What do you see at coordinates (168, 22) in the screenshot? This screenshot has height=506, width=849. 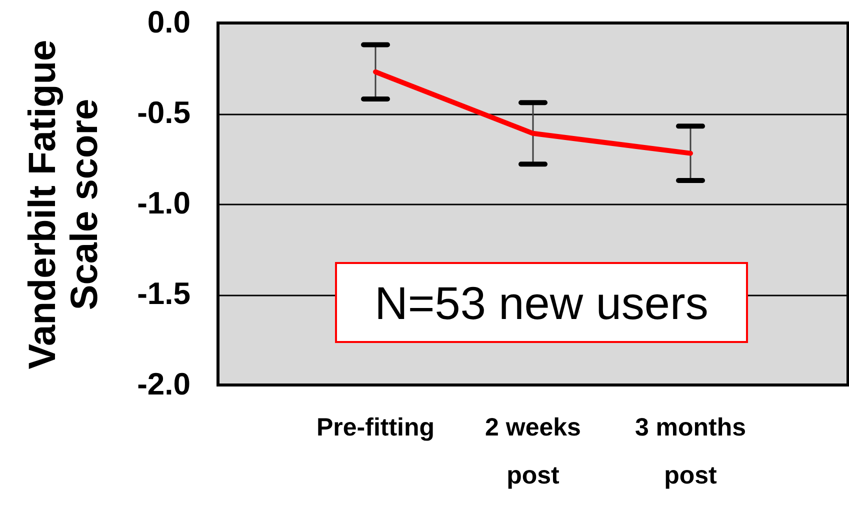 I see `y-tick-label: 0.0` at bounding box center [168, 22].